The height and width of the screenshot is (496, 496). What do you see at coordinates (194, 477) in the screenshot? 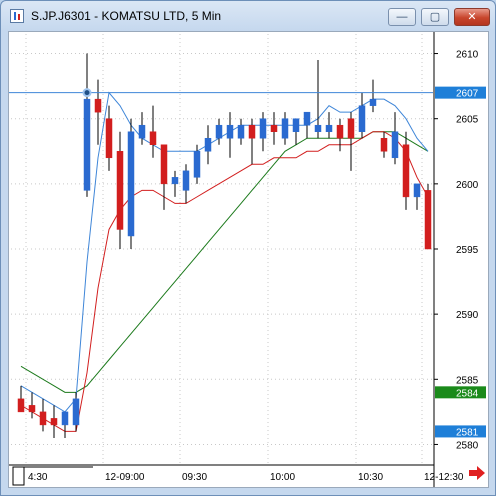
I see `x-tick-label: 09:30` at bounding box center [194, 477].